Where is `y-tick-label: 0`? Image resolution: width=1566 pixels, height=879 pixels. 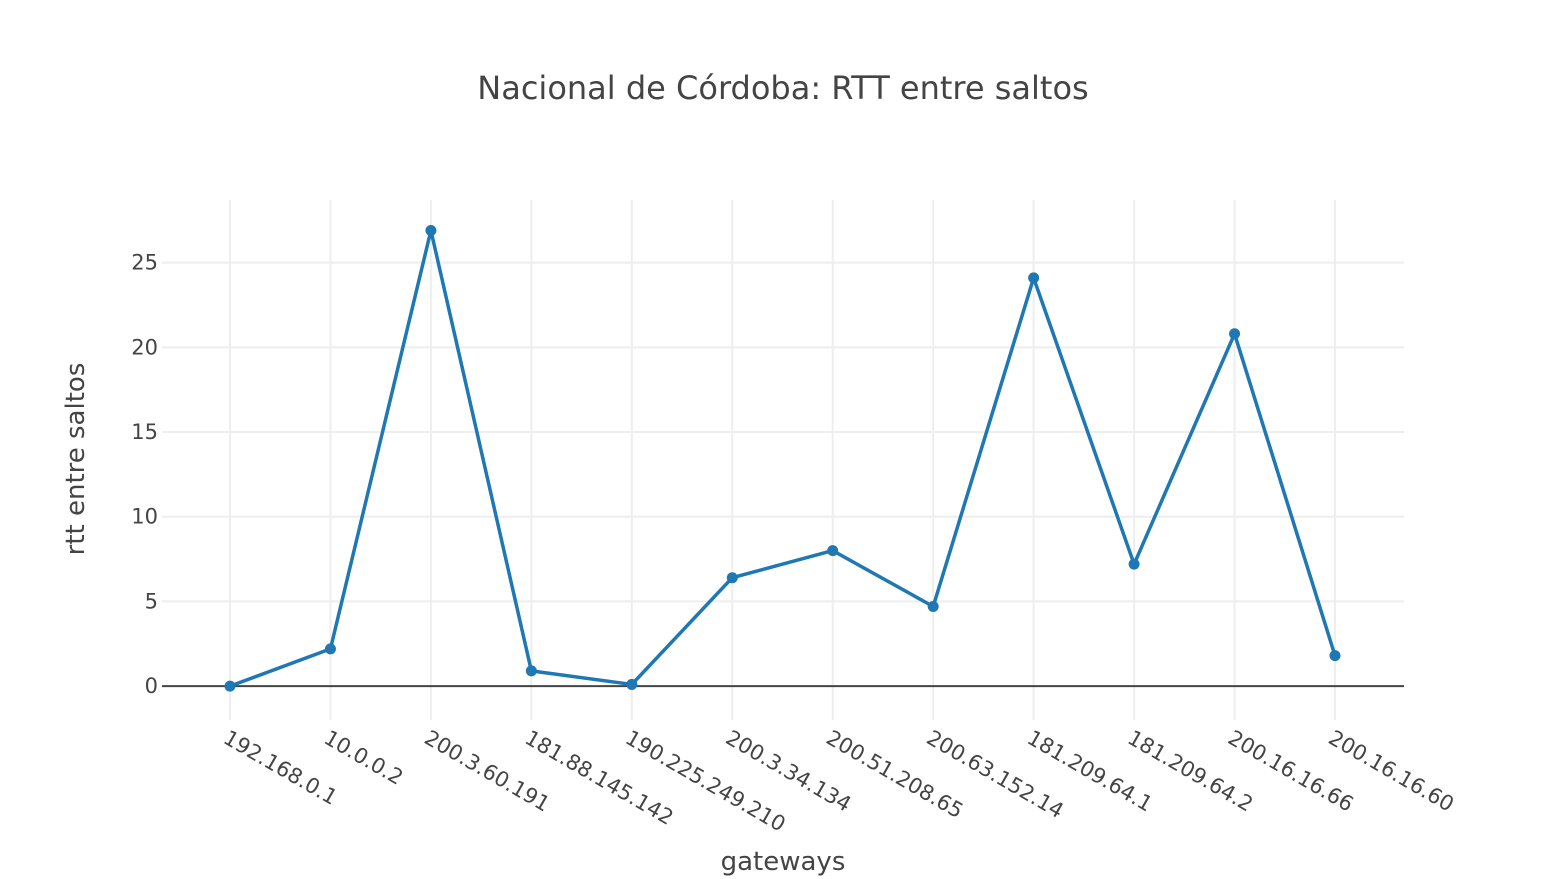 y-tick-label: 0 is located at coordinates (151, 686).